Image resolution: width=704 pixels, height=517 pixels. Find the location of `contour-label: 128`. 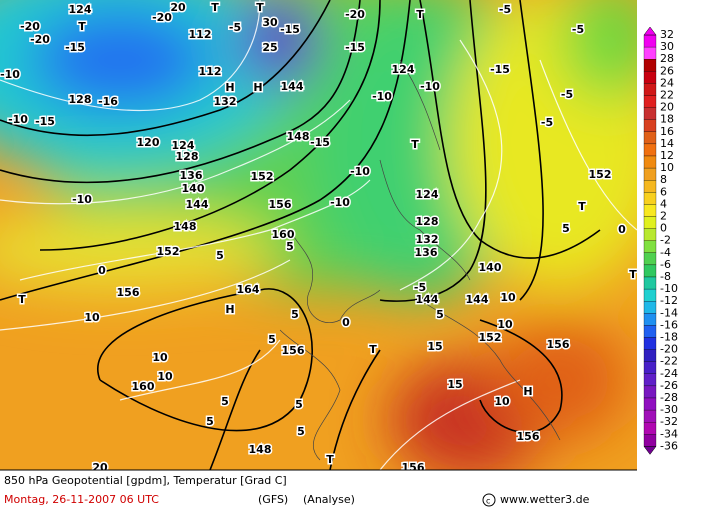

contour-label: 128 is located at coordinates (80, 99).